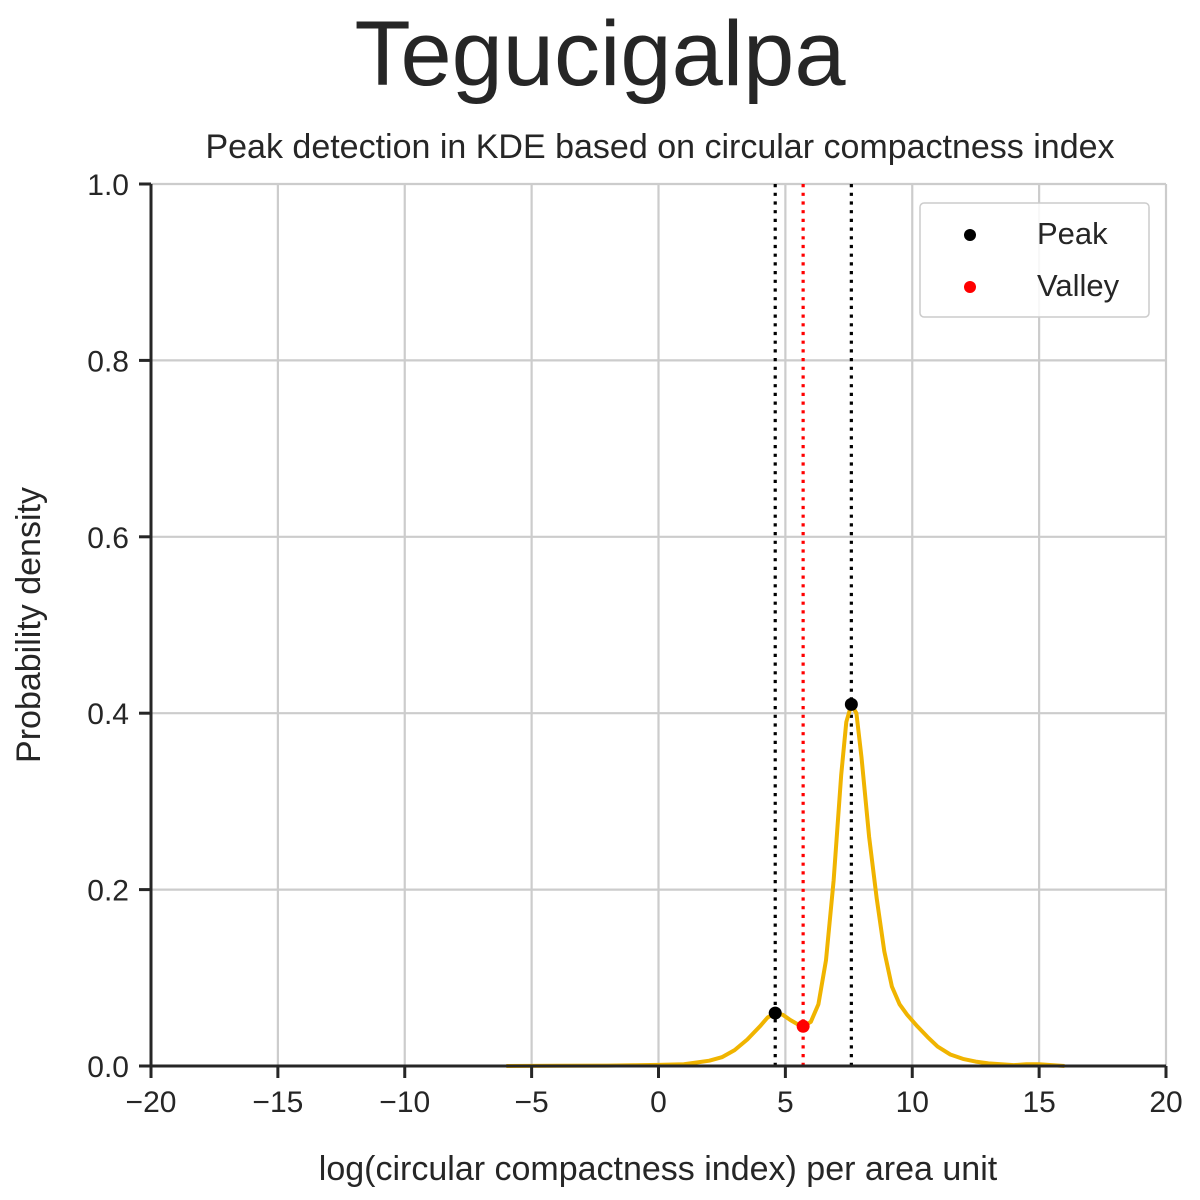  I want to click on x-tick-label: 0, so click(658, 1102).